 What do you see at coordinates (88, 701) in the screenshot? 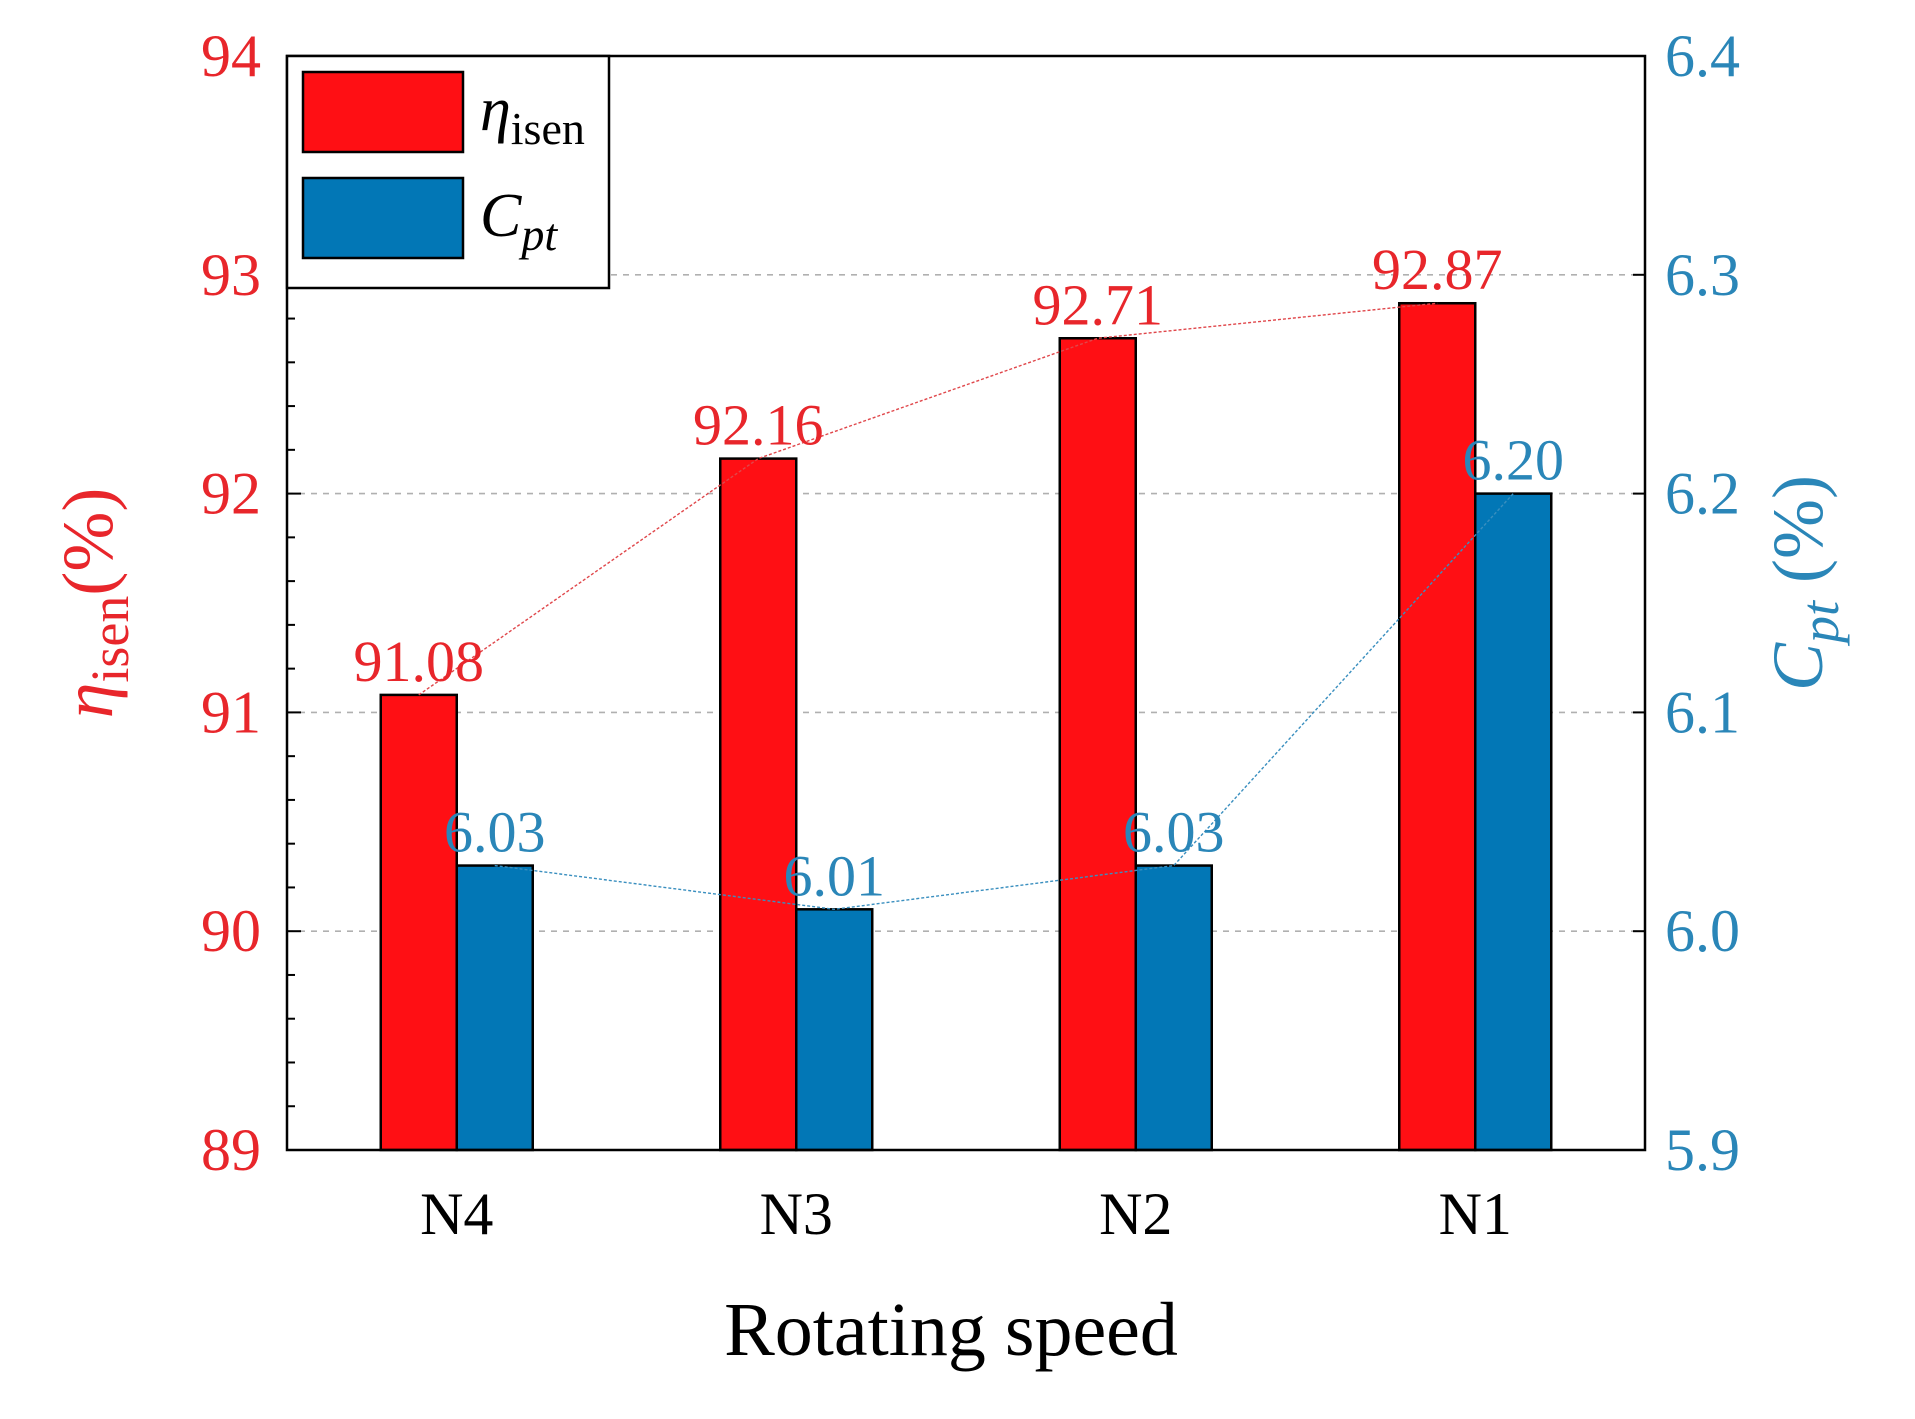
I see `left-axis-symbol: η` at bounding box center [88, 701].